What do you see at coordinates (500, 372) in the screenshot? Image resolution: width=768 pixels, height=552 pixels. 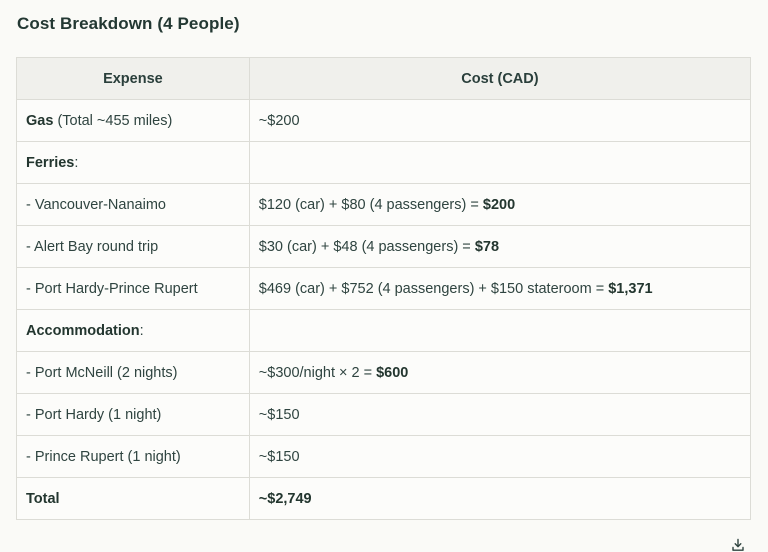 I see `cost-cell: ~$300/night × 2 = $600` at bounding box center [500, 372].